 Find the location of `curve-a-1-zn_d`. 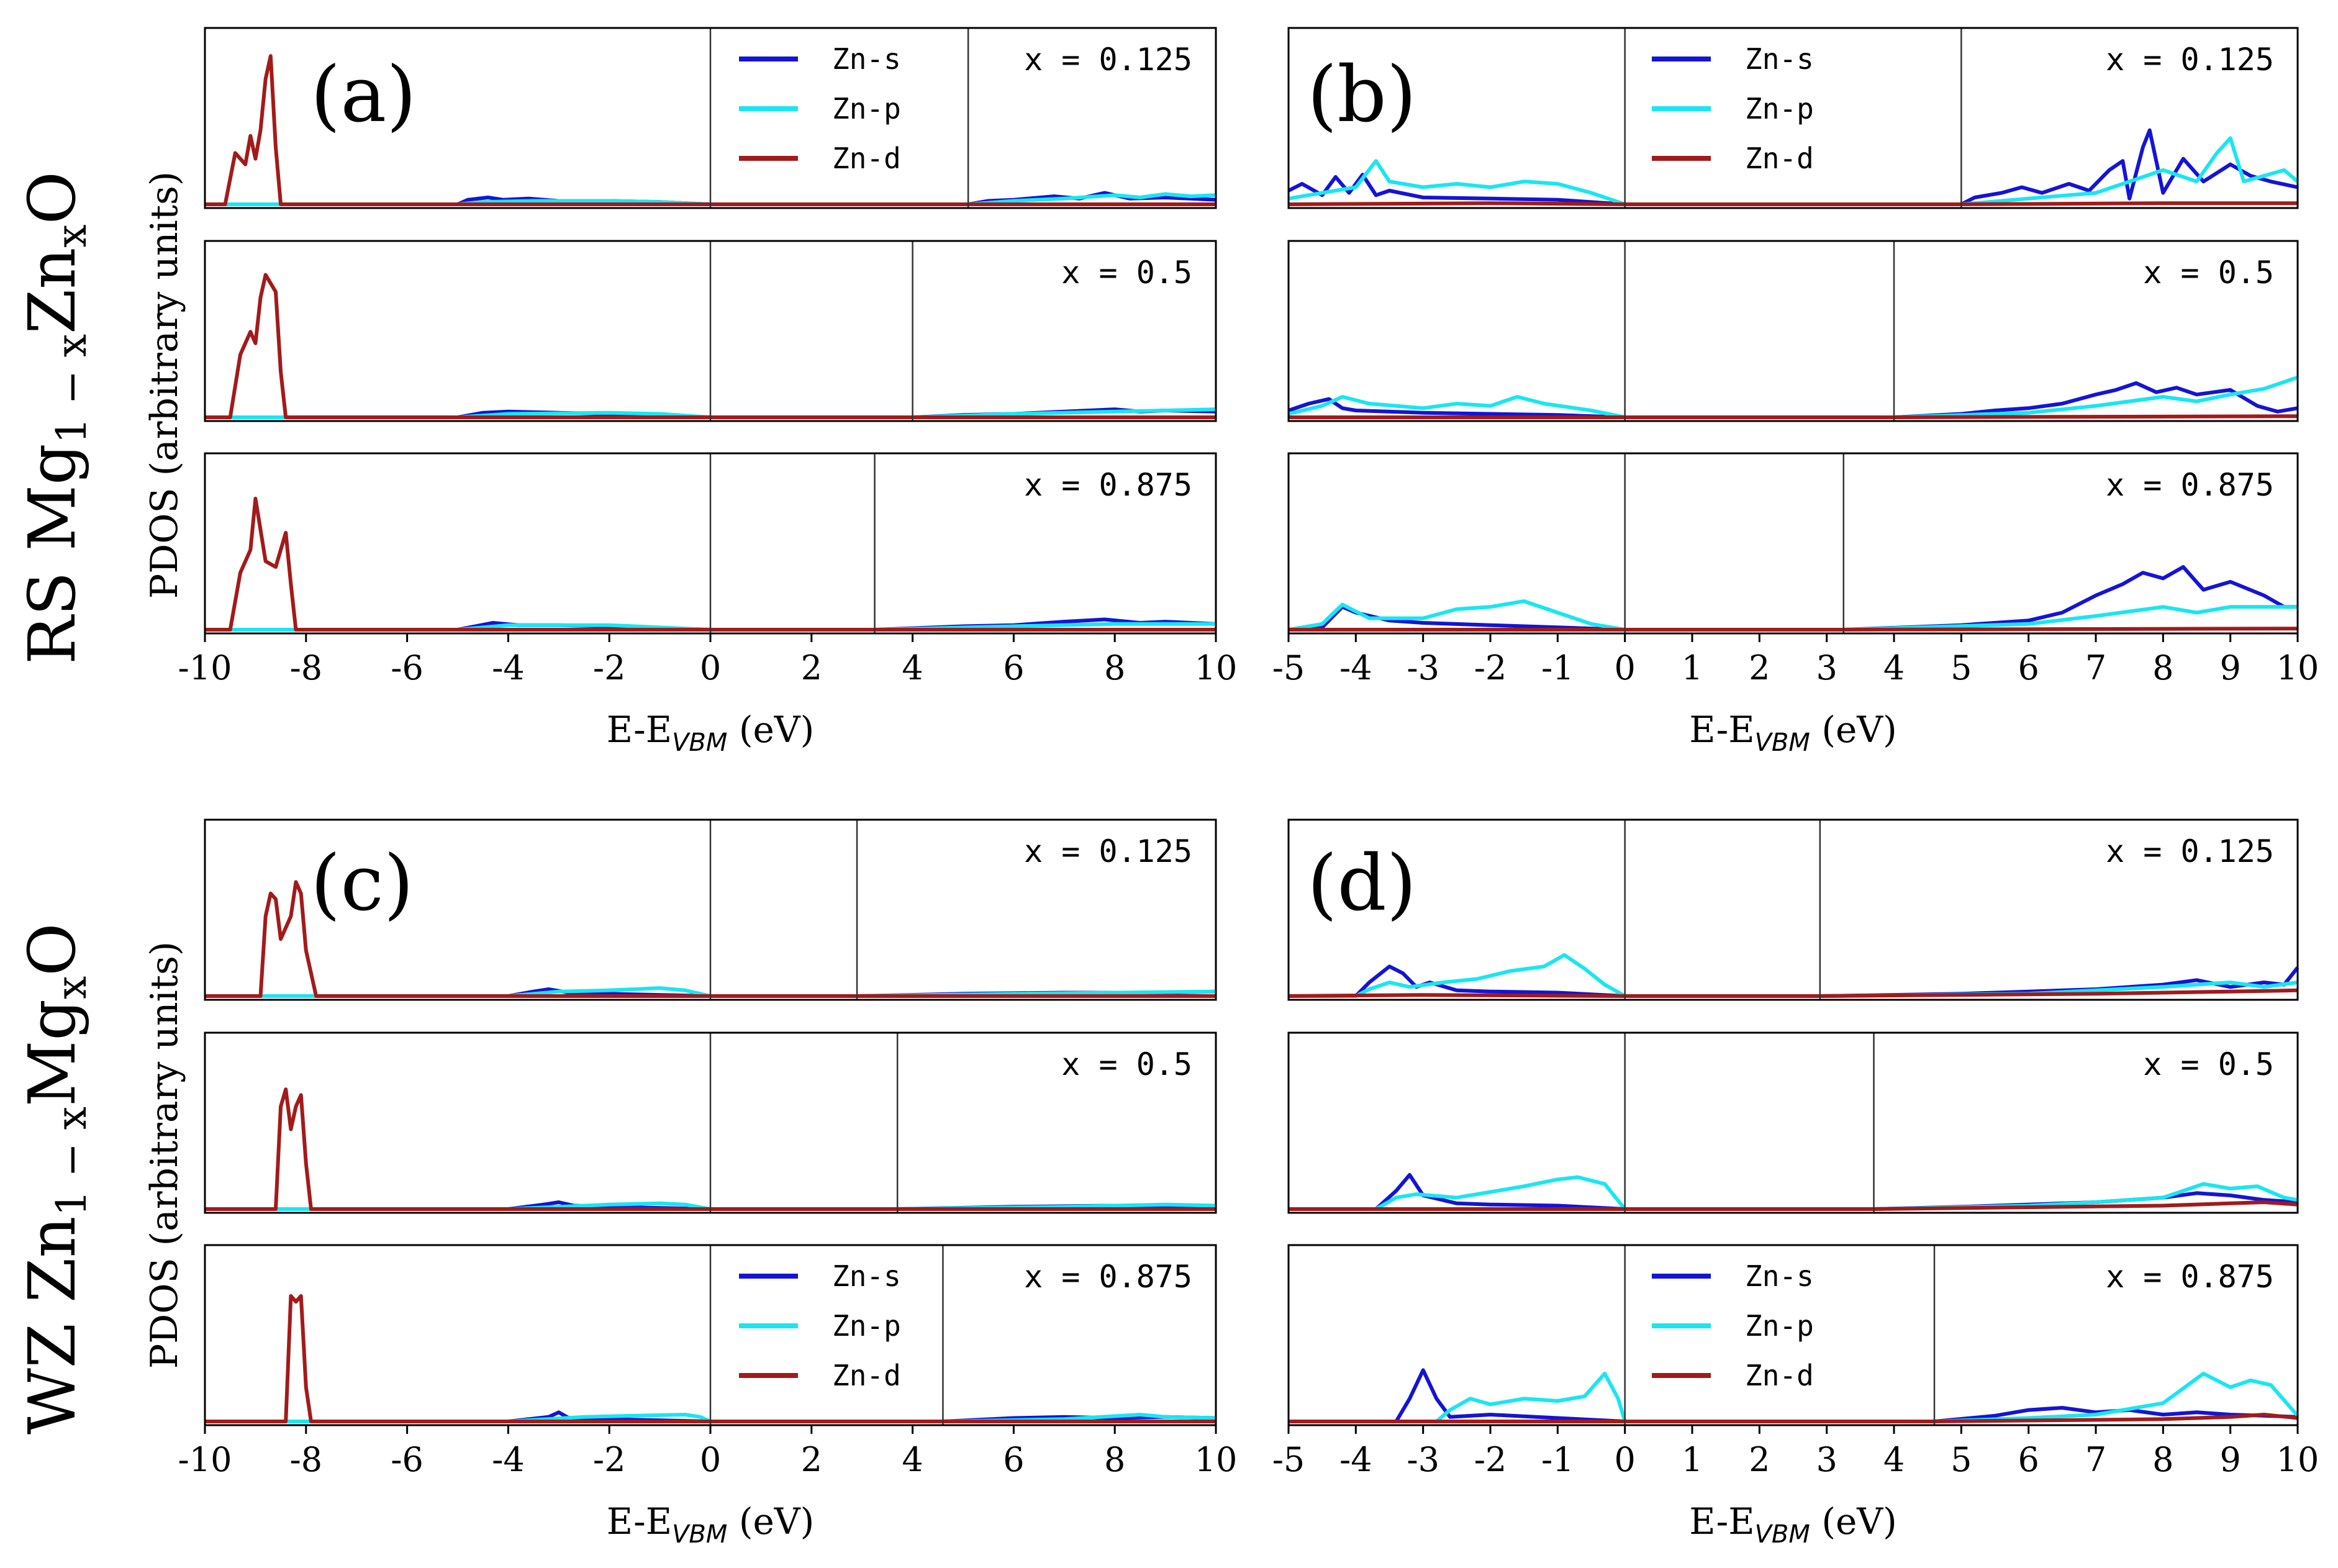

curve-a-1-zn_d is located at coordinates (710, 130).